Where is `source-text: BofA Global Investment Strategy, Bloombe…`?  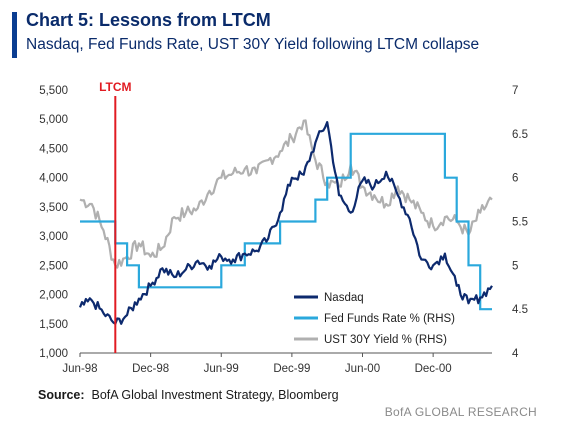 source-text: BofA Global Investment Strategy, Bloombe… is located at coordinates (215, 395).